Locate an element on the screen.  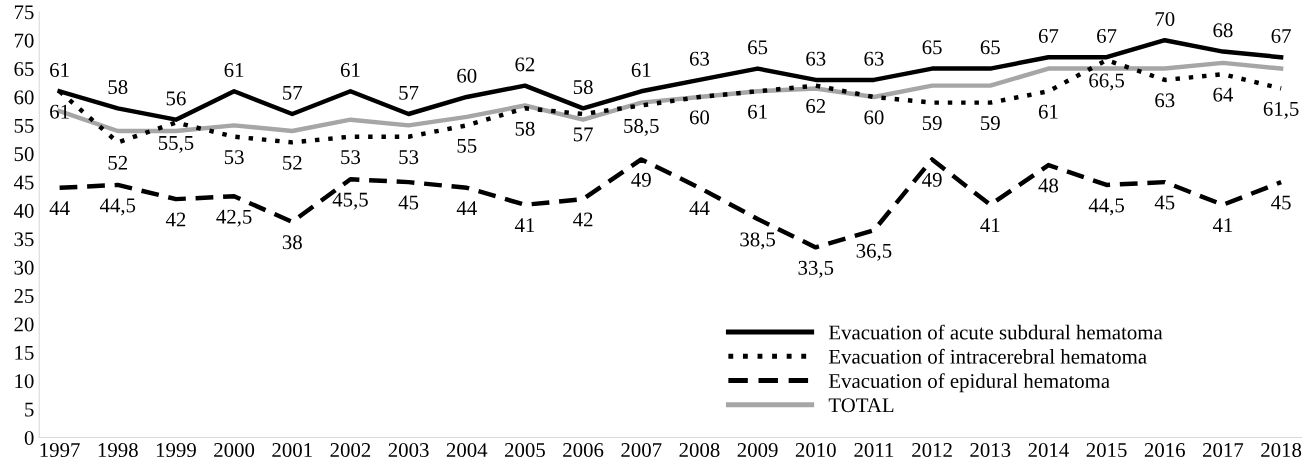
x-tick-label: 2013 is located at coordinates (990, 450).